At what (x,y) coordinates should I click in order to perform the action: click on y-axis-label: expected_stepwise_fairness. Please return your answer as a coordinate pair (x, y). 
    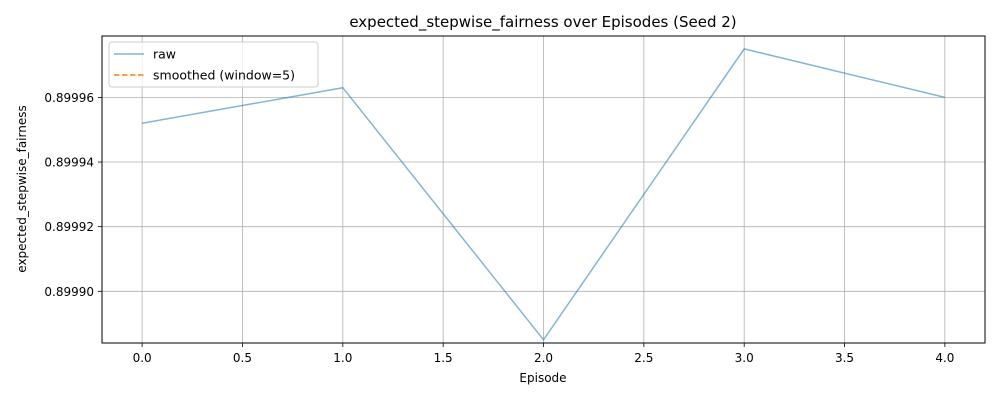
    Looking at the image, I should click on (22, 188).